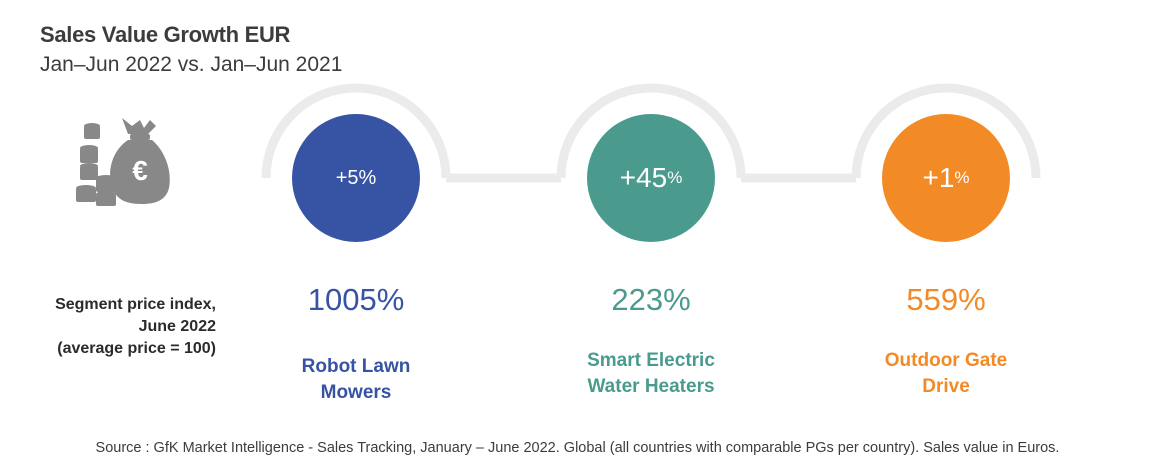  What do you see at coordinates (347, 177) in the screenshot?
I see `growth-value-label: +5` at bounding box center [347, 177].